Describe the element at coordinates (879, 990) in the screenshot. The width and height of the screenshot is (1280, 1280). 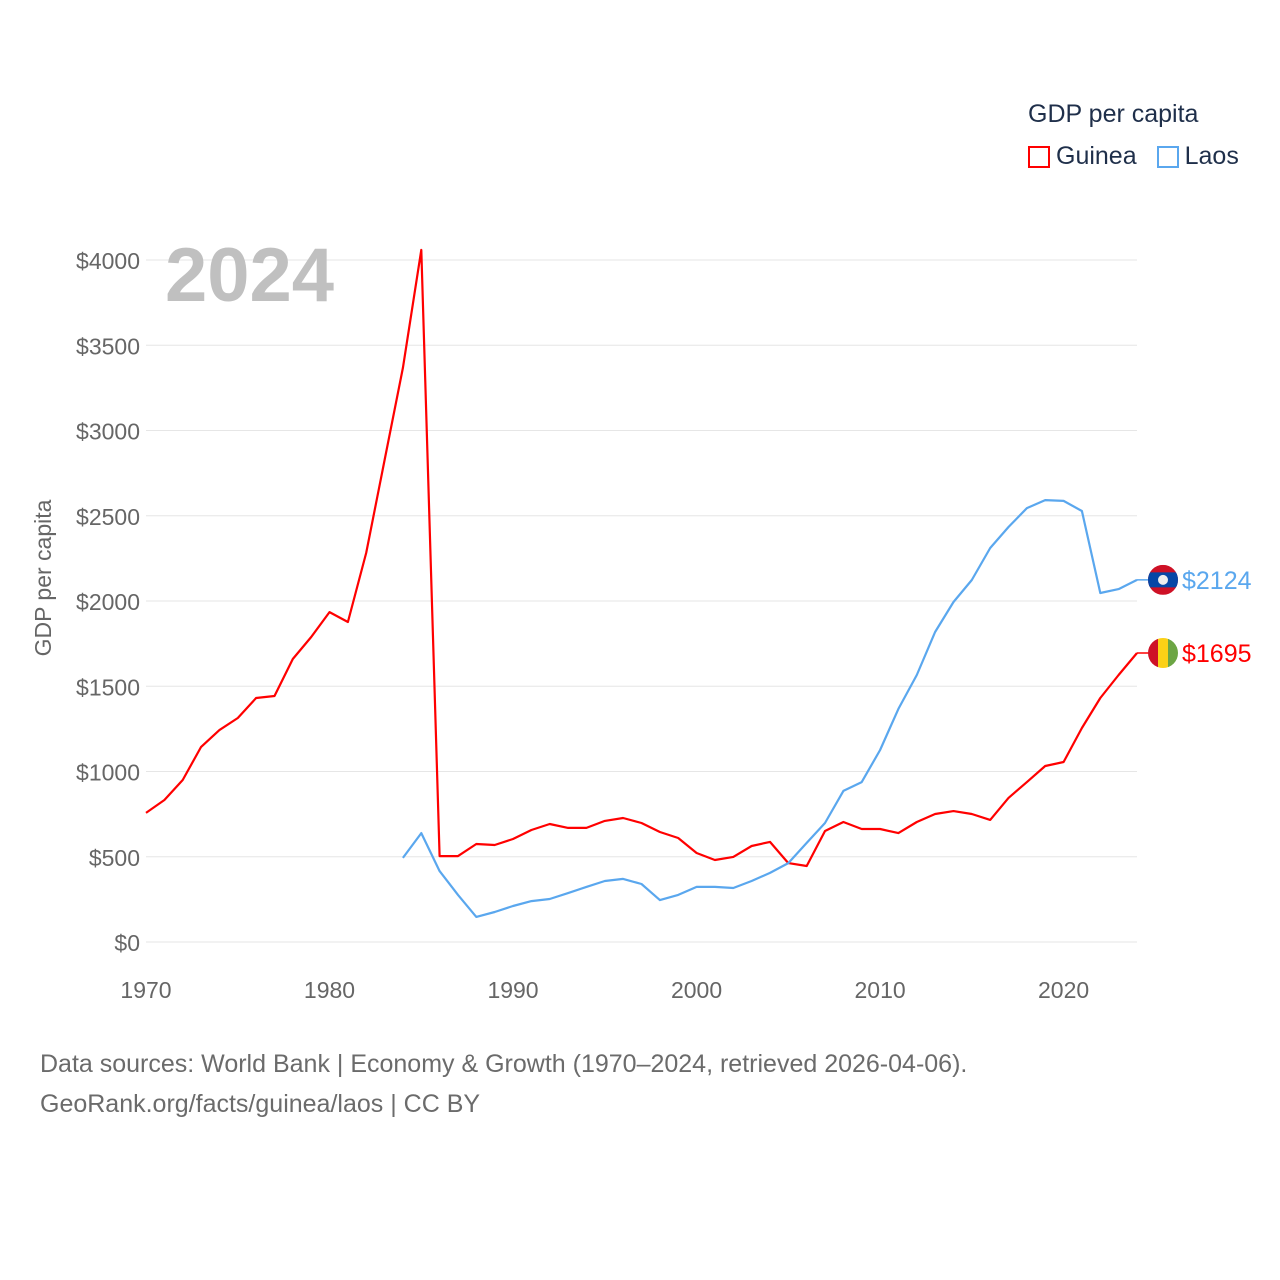
I see `x-tick-label: 2010` at that location.